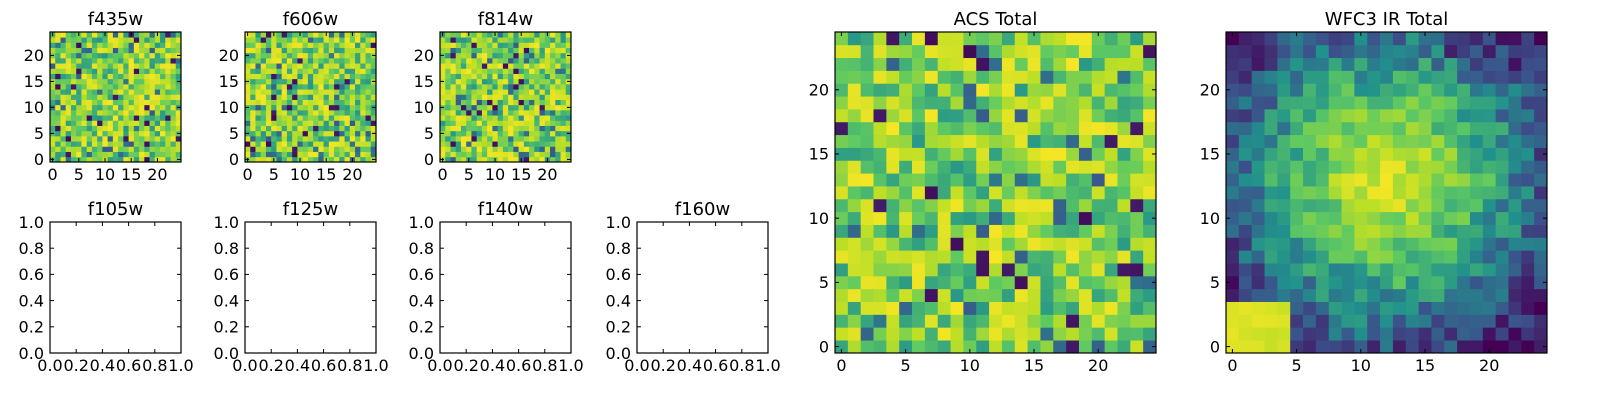 Image resolution: width=1600 pixels, height=400 pixels. What do you see at coordinates (421, 300) in the screenshot?
I see `y-tick-label: 0.4` at bounding box center [421, 300].